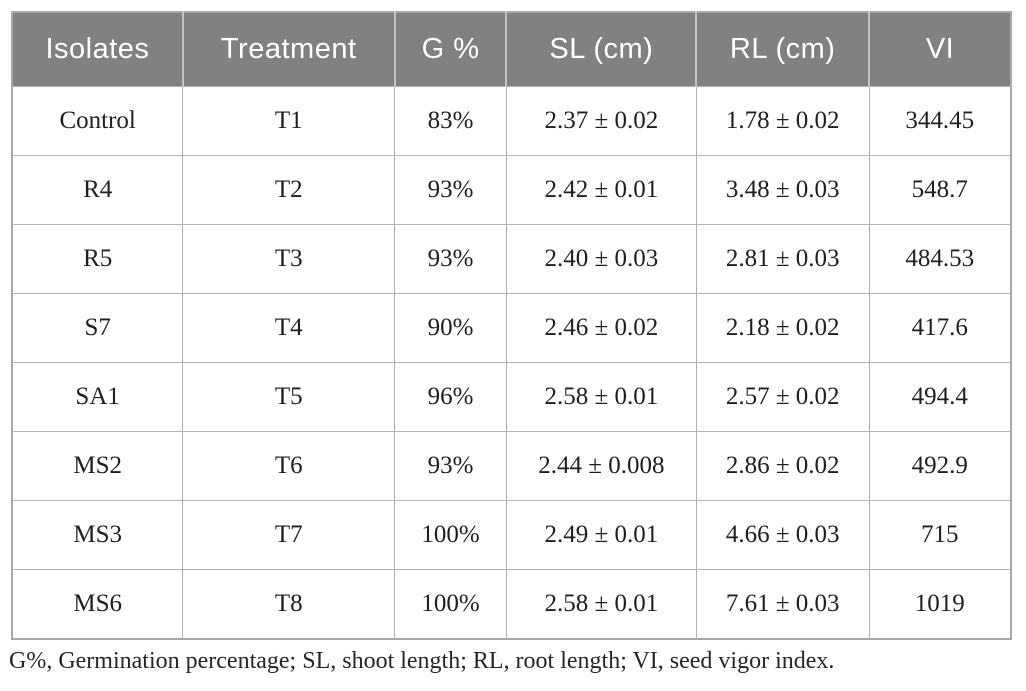 The height and width of the screenshot is (691, 1026). Describe the element at coordinates (940, 328) in the screenshot. I see `cell-vi: 417.6` at that location.